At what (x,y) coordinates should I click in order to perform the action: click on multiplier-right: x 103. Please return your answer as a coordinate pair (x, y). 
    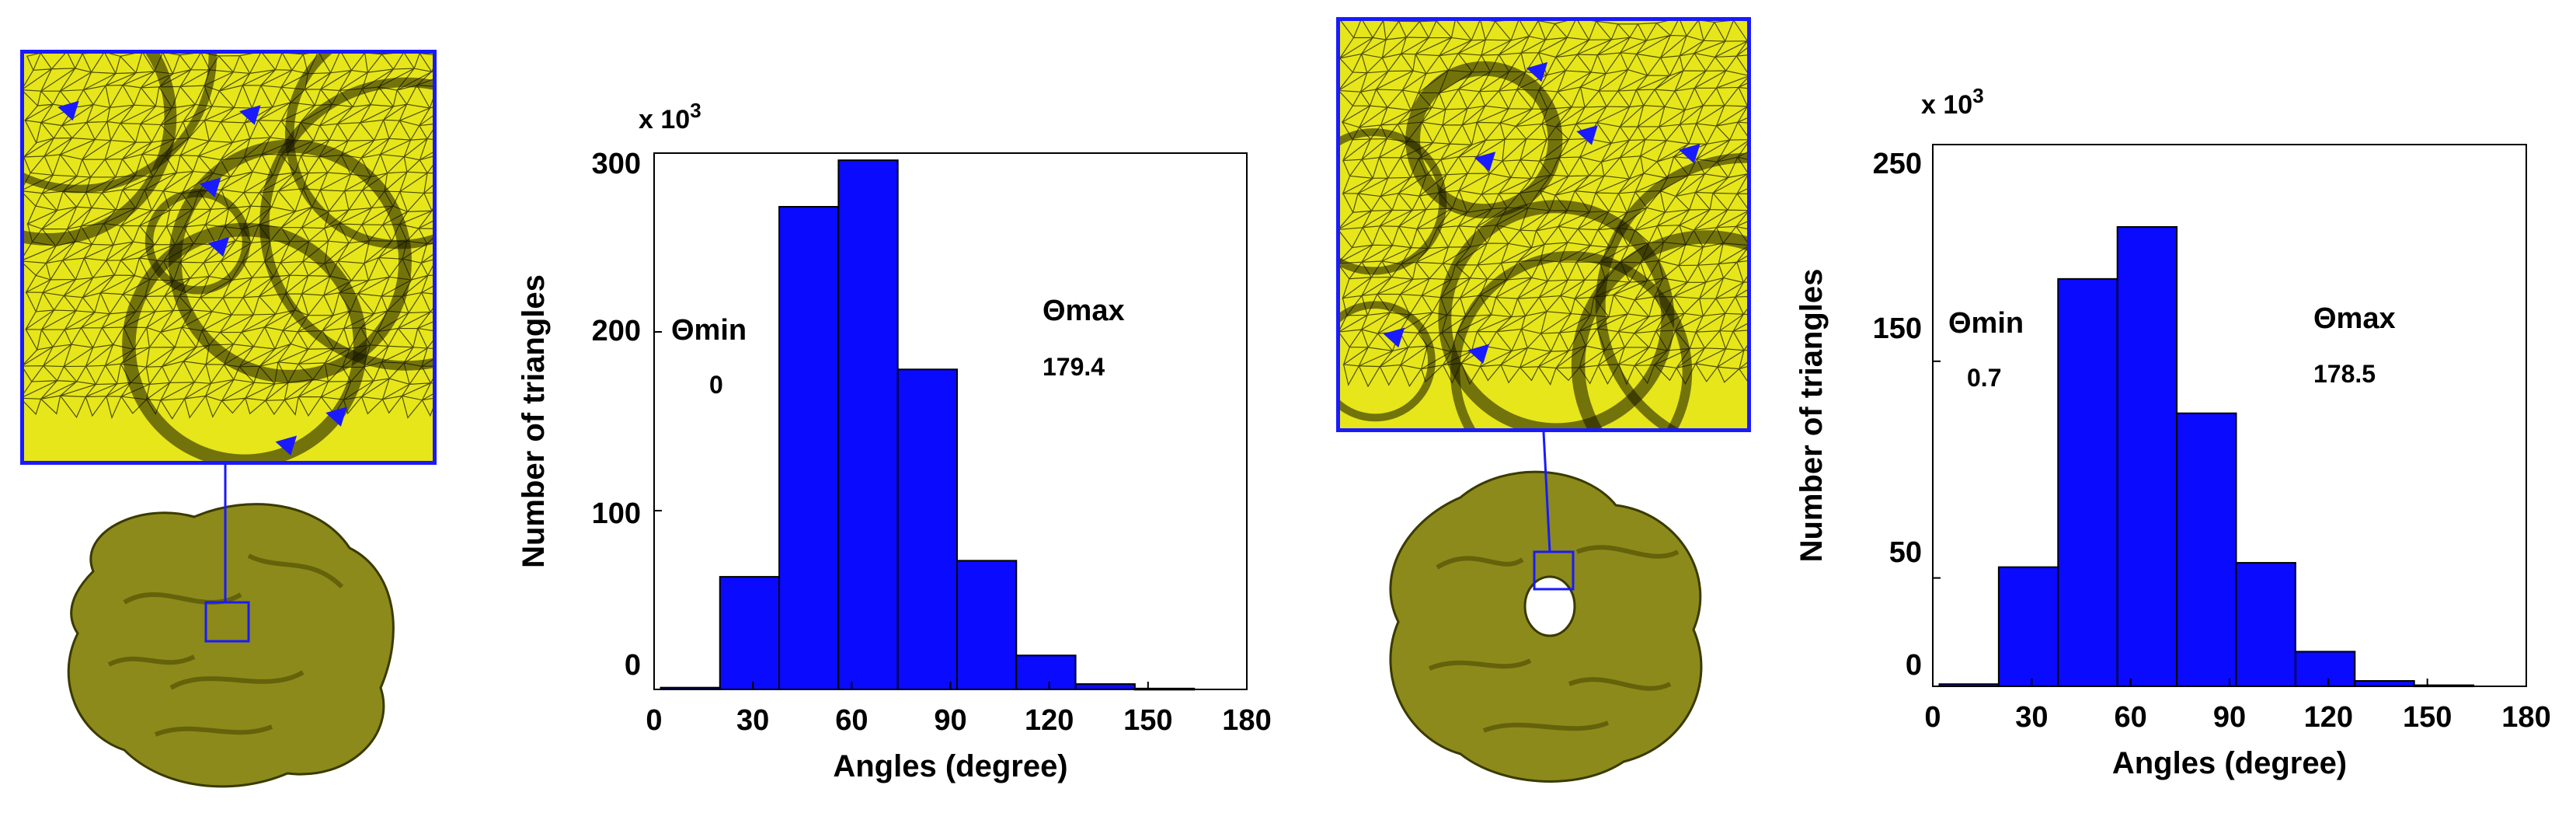
    Looking at the image, I should click on (1952, 102).